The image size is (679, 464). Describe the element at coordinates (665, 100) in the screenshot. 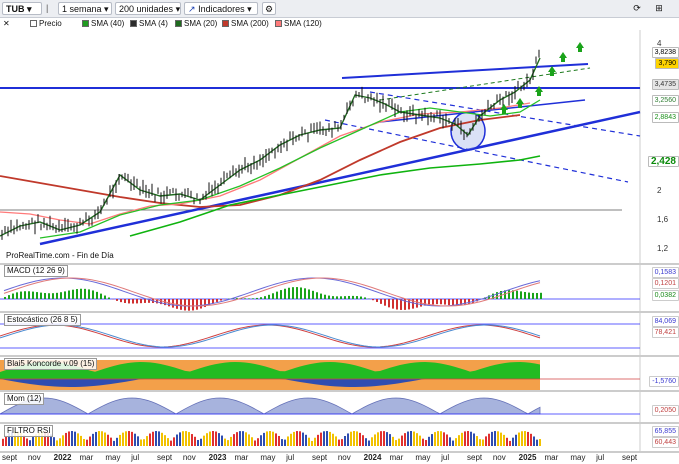

I see `price-tag: 3,2560` at that location.